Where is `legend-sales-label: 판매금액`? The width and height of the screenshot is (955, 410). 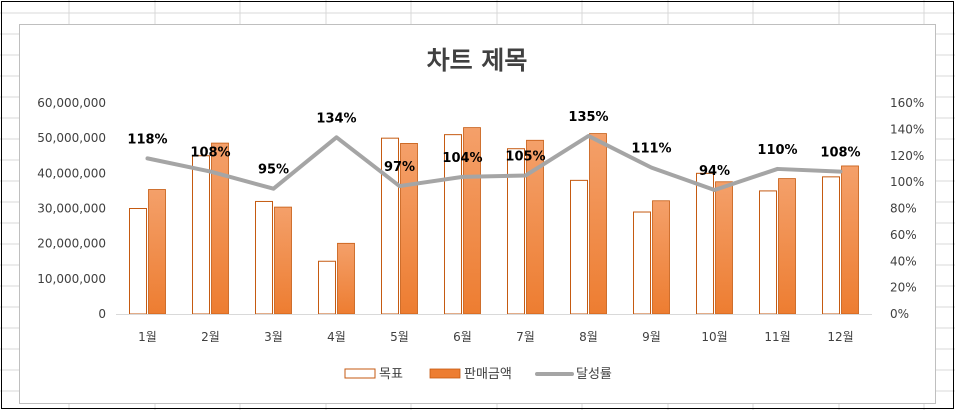
legend-sales-label: 판매금액 is located at coordinates (488, 374).